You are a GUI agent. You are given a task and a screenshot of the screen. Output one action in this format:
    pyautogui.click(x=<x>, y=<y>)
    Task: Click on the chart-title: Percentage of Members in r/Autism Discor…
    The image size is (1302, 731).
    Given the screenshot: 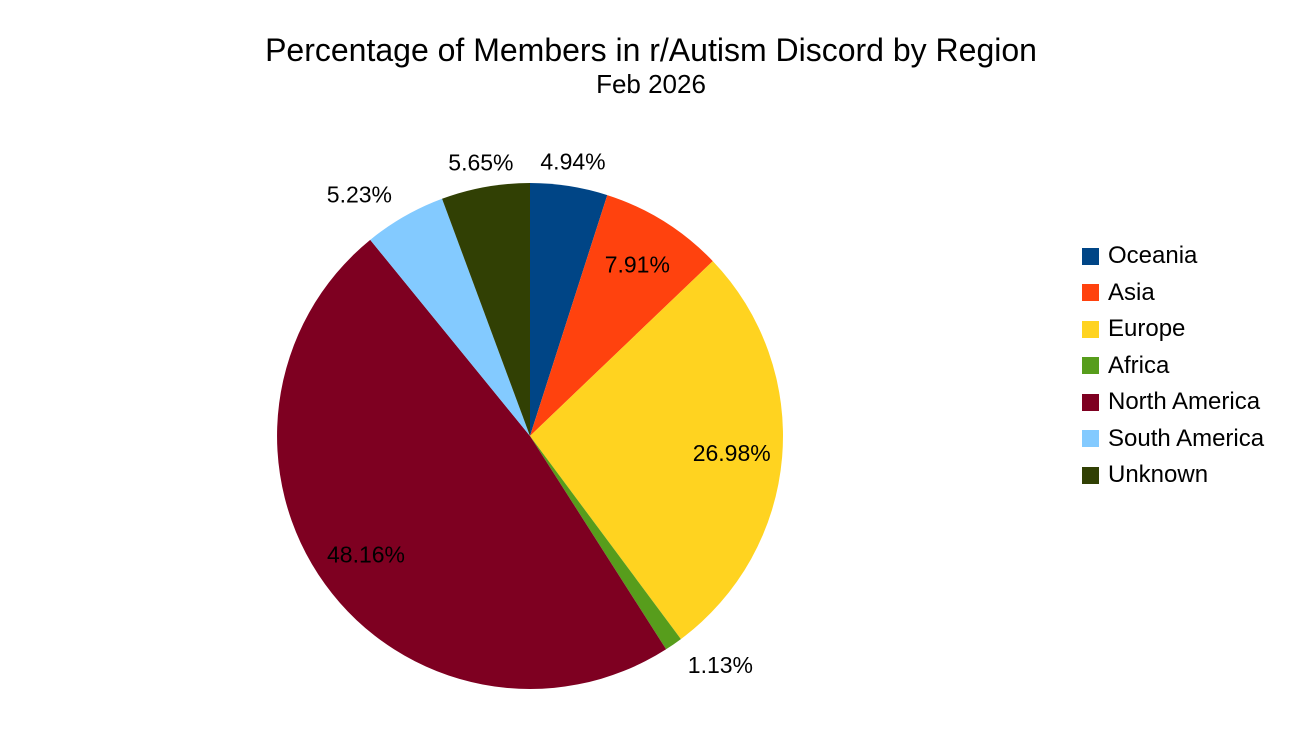 What is the action you would take?
    pyautogui.click(x=651, y=50)
    